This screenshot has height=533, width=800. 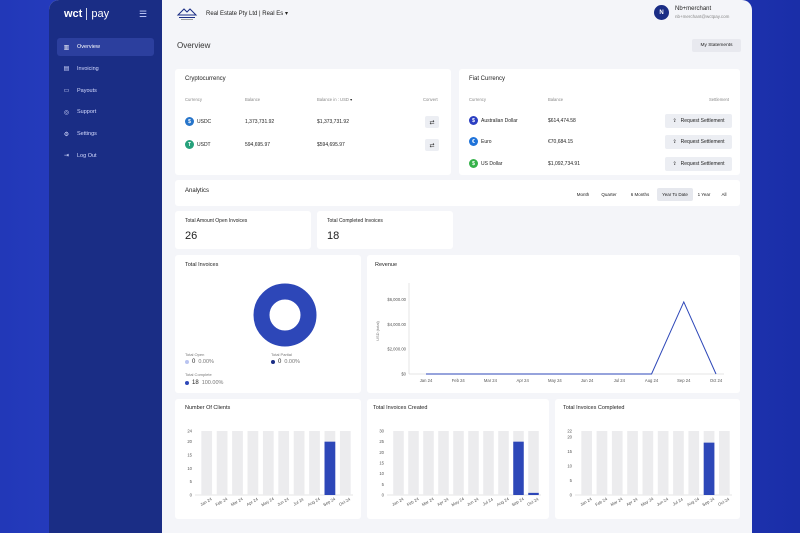 I want to click on sidebar-item-overview: ▥ Overview, so click(x=105, y=47).